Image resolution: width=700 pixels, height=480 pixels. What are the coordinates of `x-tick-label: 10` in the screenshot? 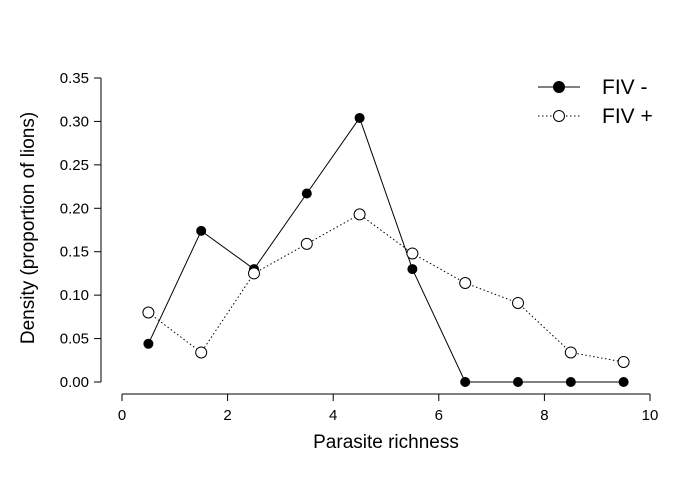 It's located at (650, 415).